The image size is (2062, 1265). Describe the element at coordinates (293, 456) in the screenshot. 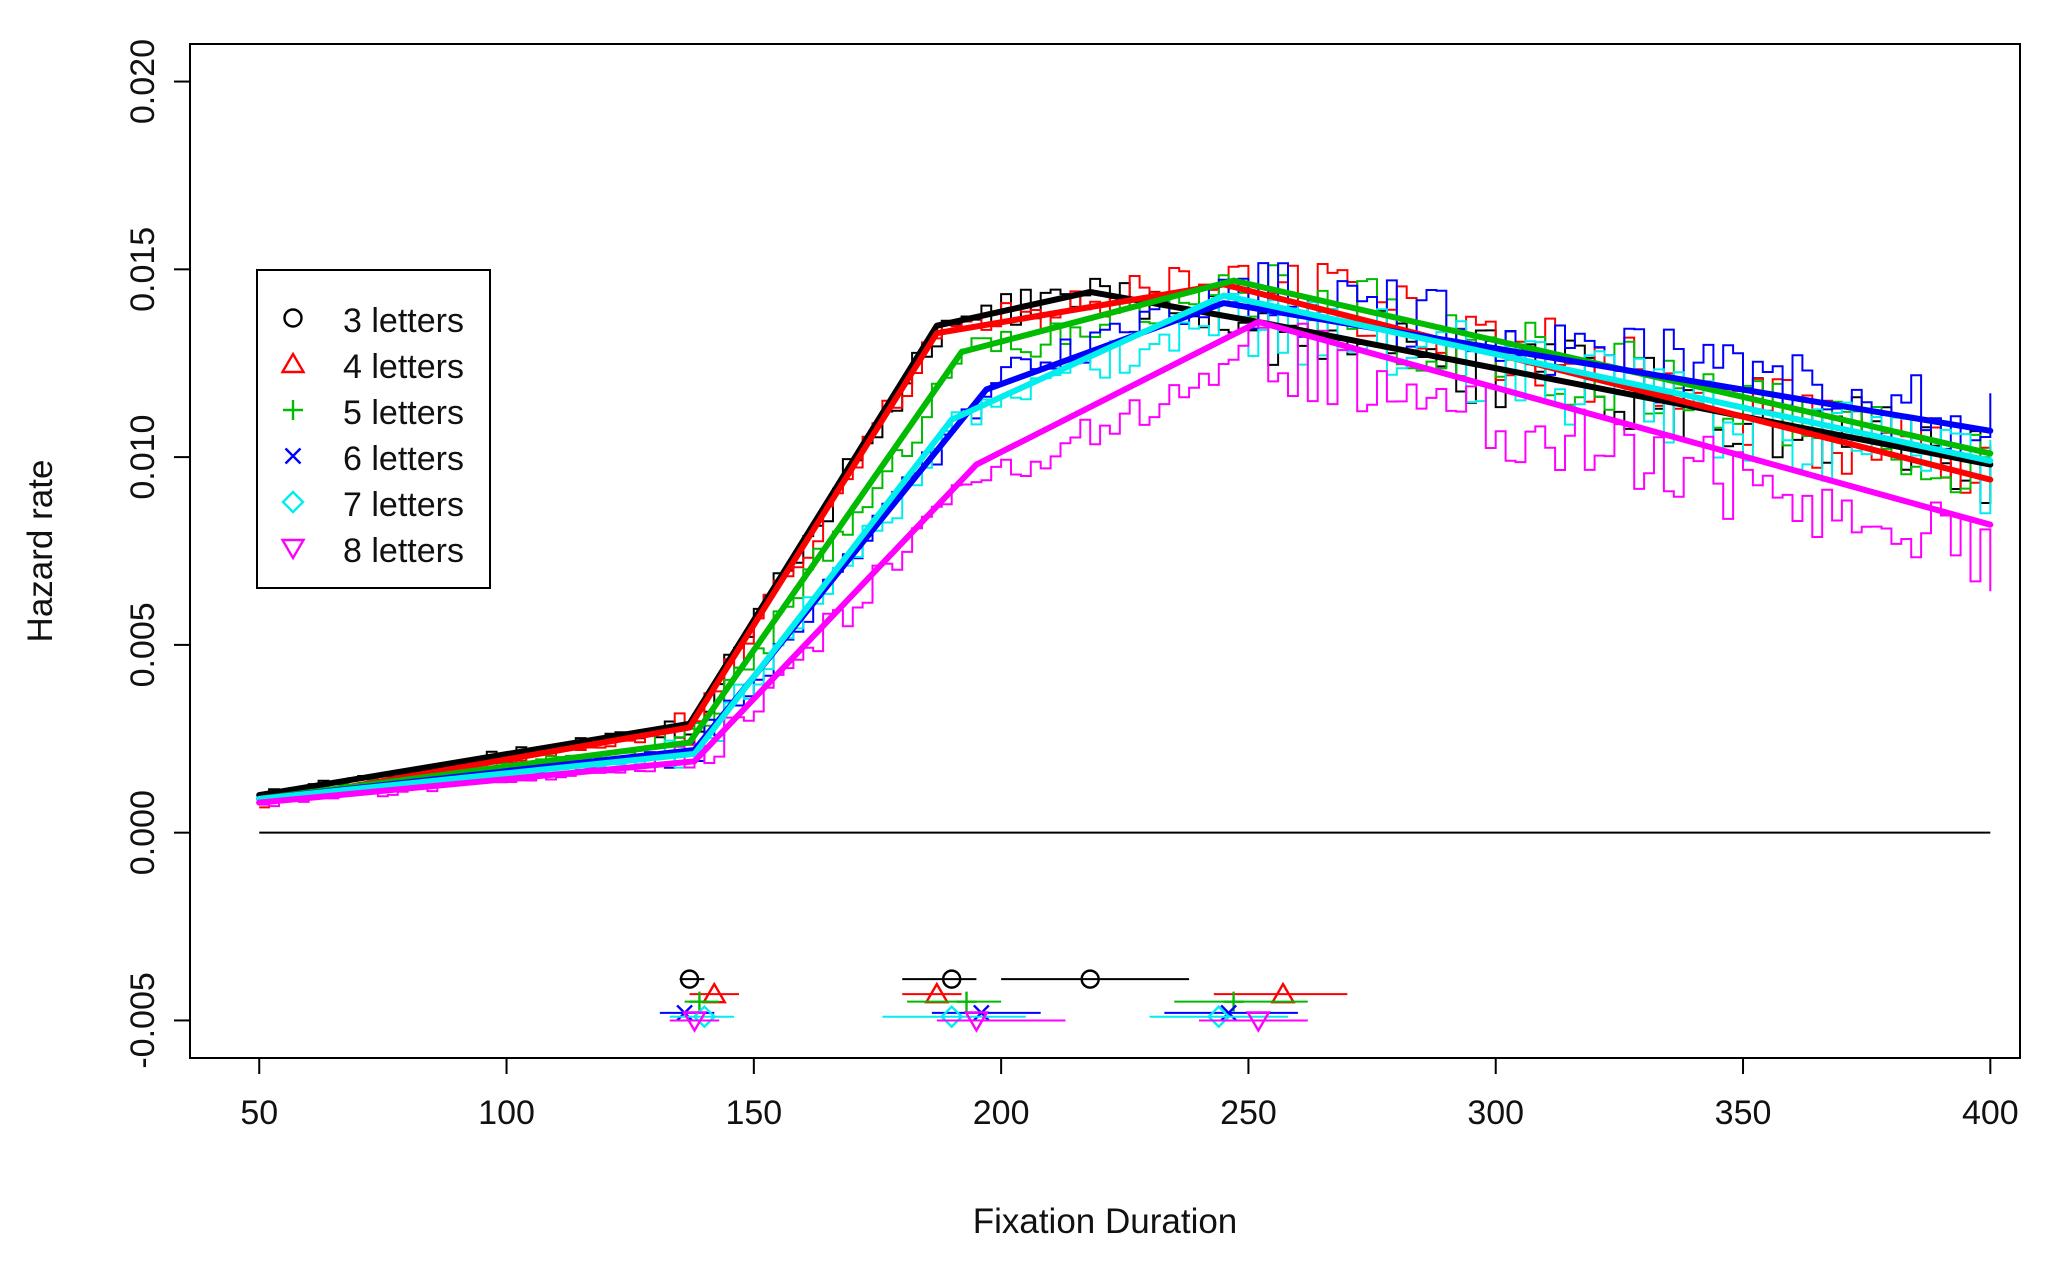

I see `legend-marker-6-letters` at that location.